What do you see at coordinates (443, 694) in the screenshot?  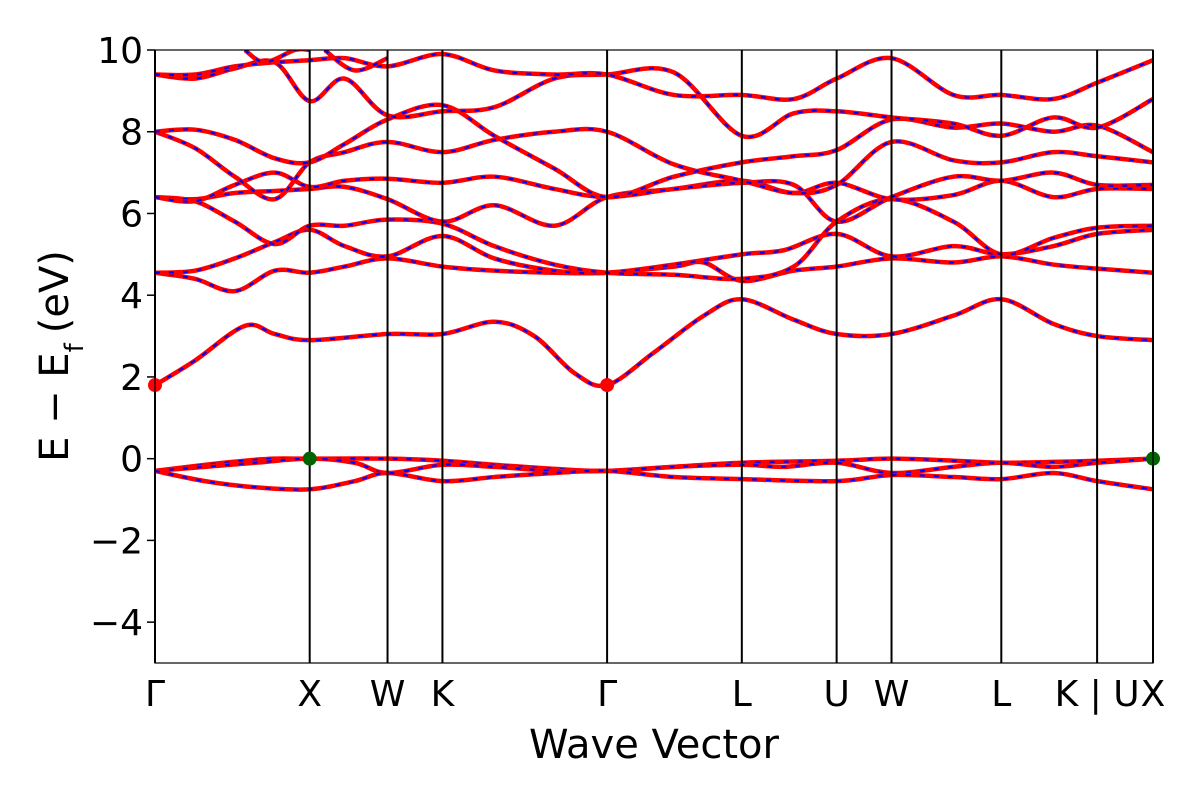 I see `x-tick-label-3: K` at bounding box center [443, 694].